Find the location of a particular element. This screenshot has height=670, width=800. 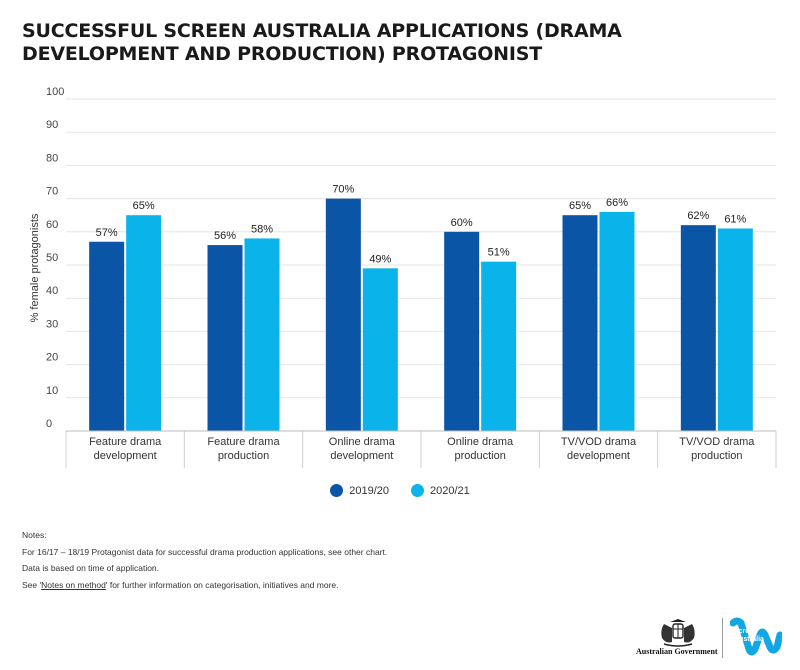

data-label: 56% is located at coordinates (225, 236).